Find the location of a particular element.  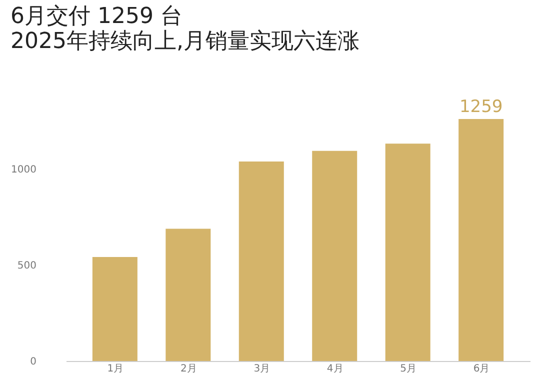

x-tick-label: 3月 is located at coordinates (262, 369).